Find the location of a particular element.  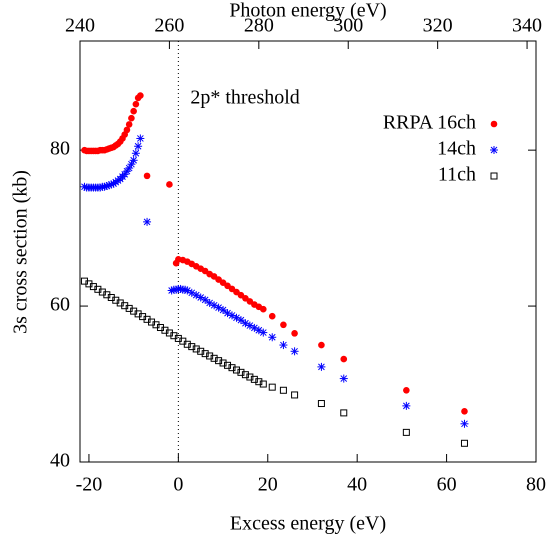

y-tick-label: 80 is located at coordinates (60, 149).